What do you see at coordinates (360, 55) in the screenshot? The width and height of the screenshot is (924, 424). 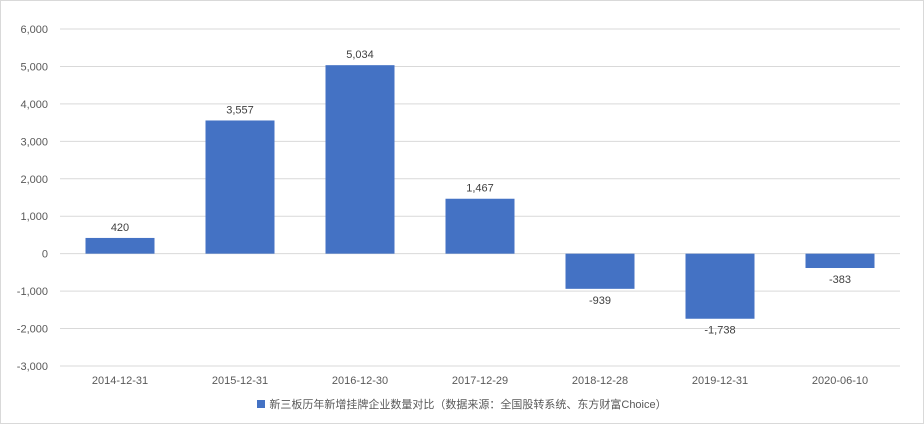 I see `data-label: 5,034` at bounding box center [360, 55].